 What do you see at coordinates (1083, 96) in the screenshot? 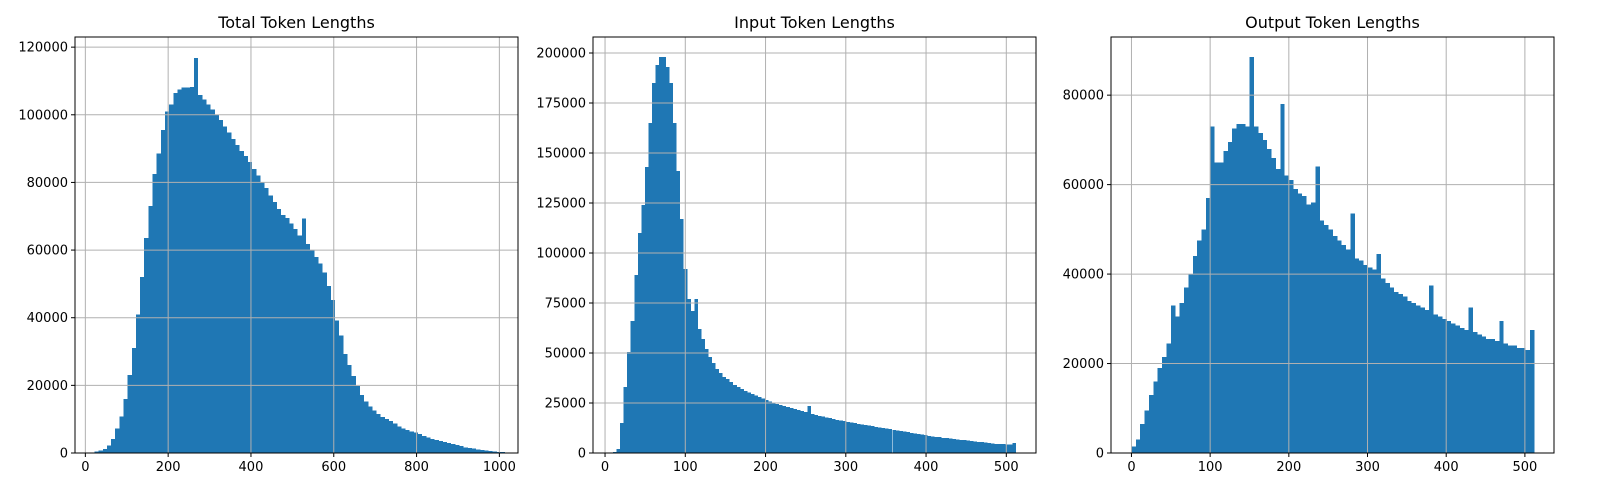
I see `y-tick-label: 80000` at bounding box center [1083, 96].